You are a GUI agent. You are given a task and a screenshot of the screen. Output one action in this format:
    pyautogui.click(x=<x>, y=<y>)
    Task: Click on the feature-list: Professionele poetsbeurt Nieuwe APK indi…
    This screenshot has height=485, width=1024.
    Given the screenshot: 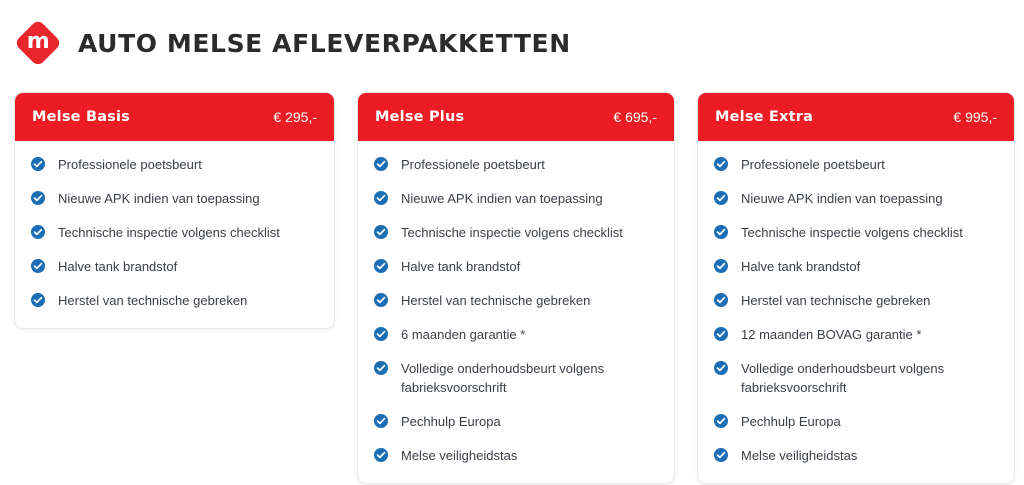 What is the action you would take?
    pyautogui.click(x=174, y=234)
    